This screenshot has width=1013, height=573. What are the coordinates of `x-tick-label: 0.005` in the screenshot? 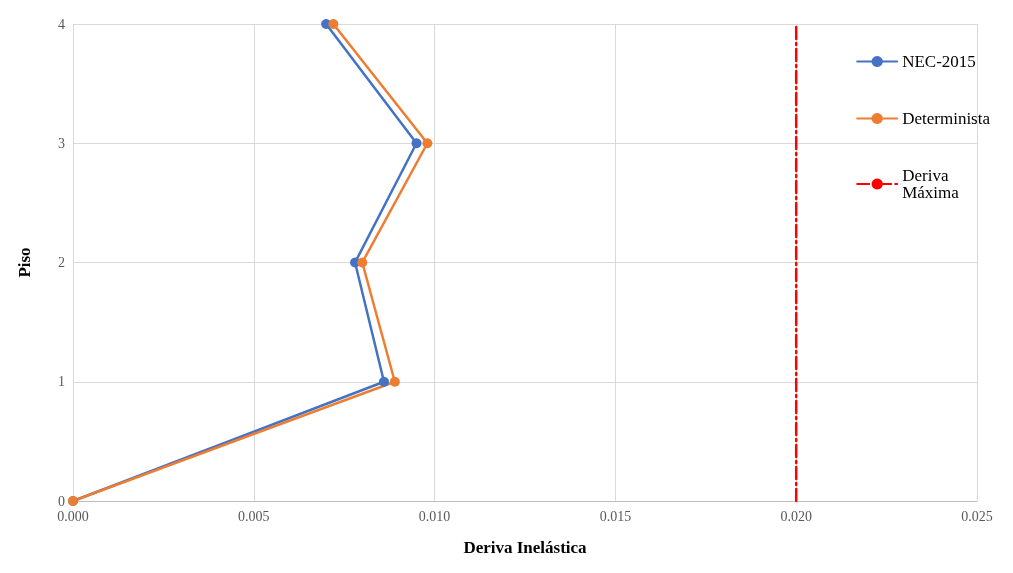 It's located at (254, 516).